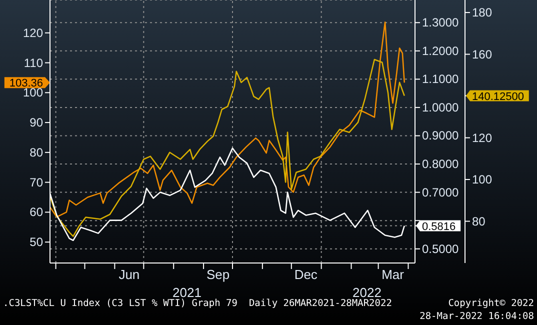  I want to click on x-tick-label: Mar, so click(393, 274).